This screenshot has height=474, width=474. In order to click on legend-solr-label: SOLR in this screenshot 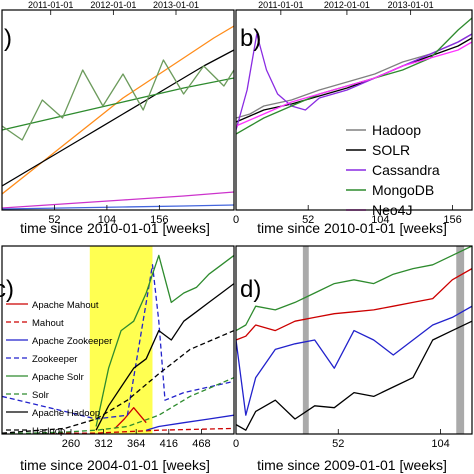, I will do `click(391, 150)`.